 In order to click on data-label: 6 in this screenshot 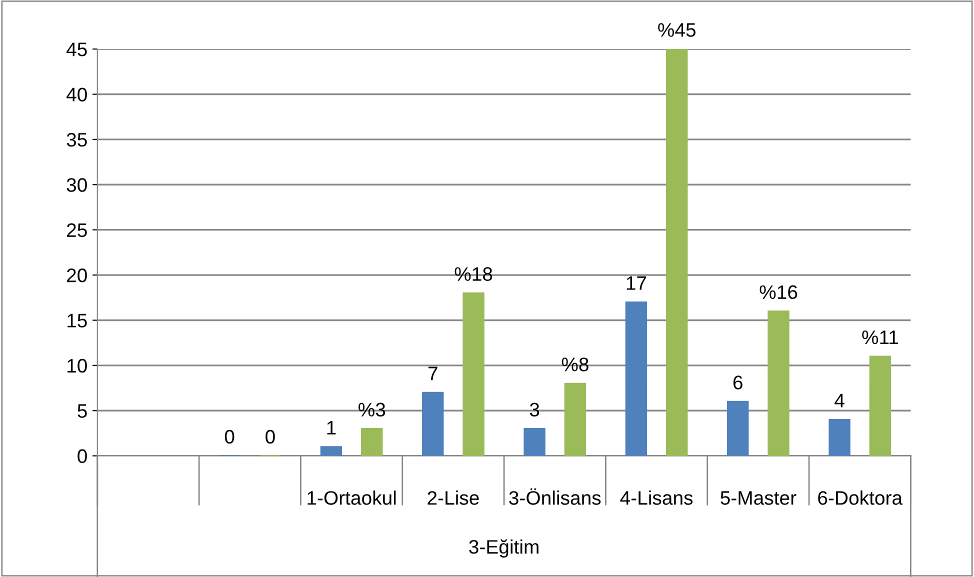, I will do `click(737, 383)`.